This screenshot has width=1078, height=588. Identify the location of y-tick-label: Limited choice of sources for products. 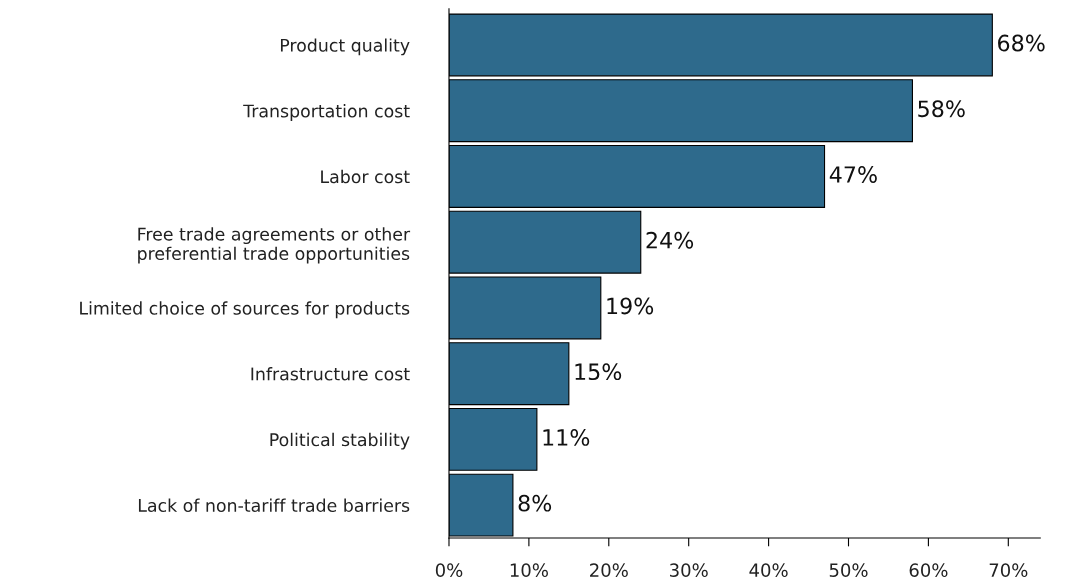
(245, 310).